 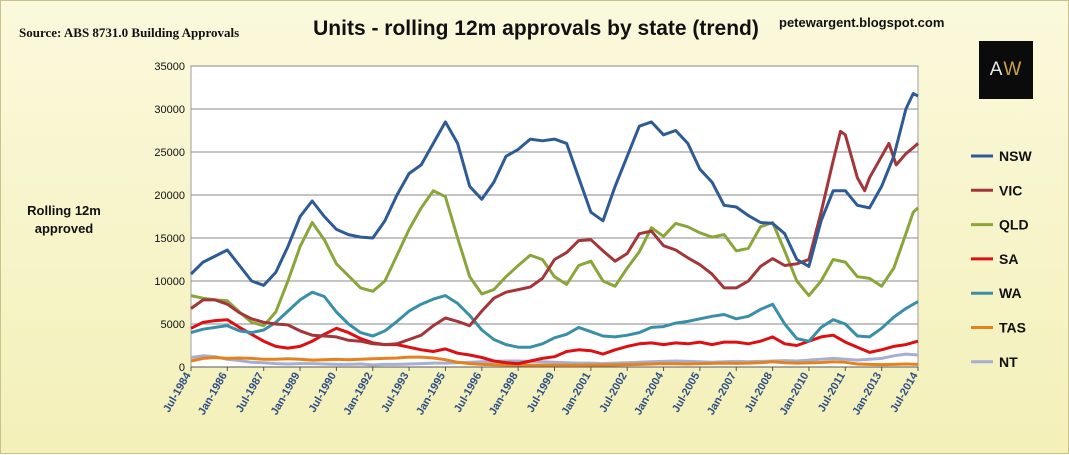 What do you see at coordinates (431, 394) in the screenshot?
I see `x-tick-label: Jan-1995` at bounding box center [431, 394].